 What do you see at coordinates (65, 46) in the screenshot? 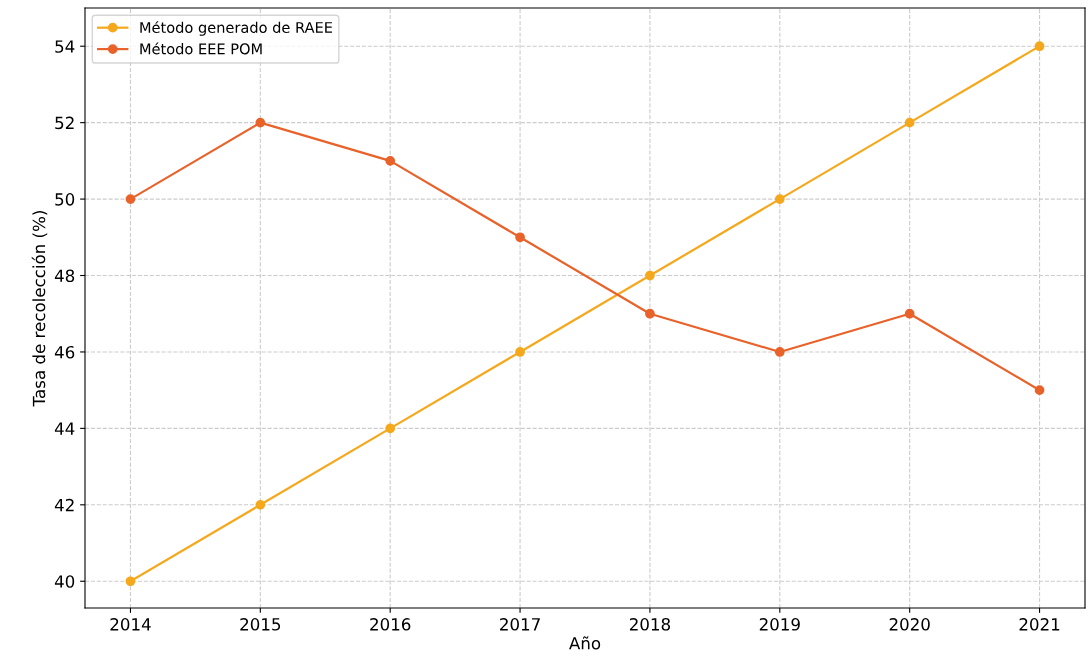
I see `y-tick-label: 54` at bounding box center [65, 46].